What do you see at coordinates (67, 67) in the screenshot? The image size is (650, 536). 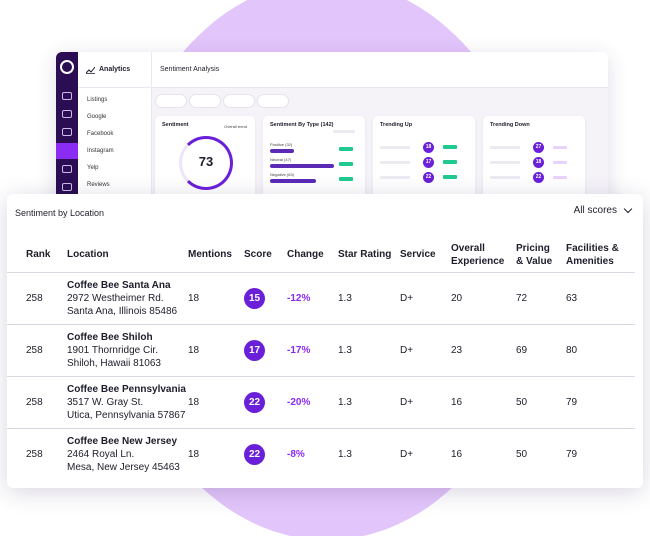 I see `planet-logo-icon` at bounding box center [67, 67].